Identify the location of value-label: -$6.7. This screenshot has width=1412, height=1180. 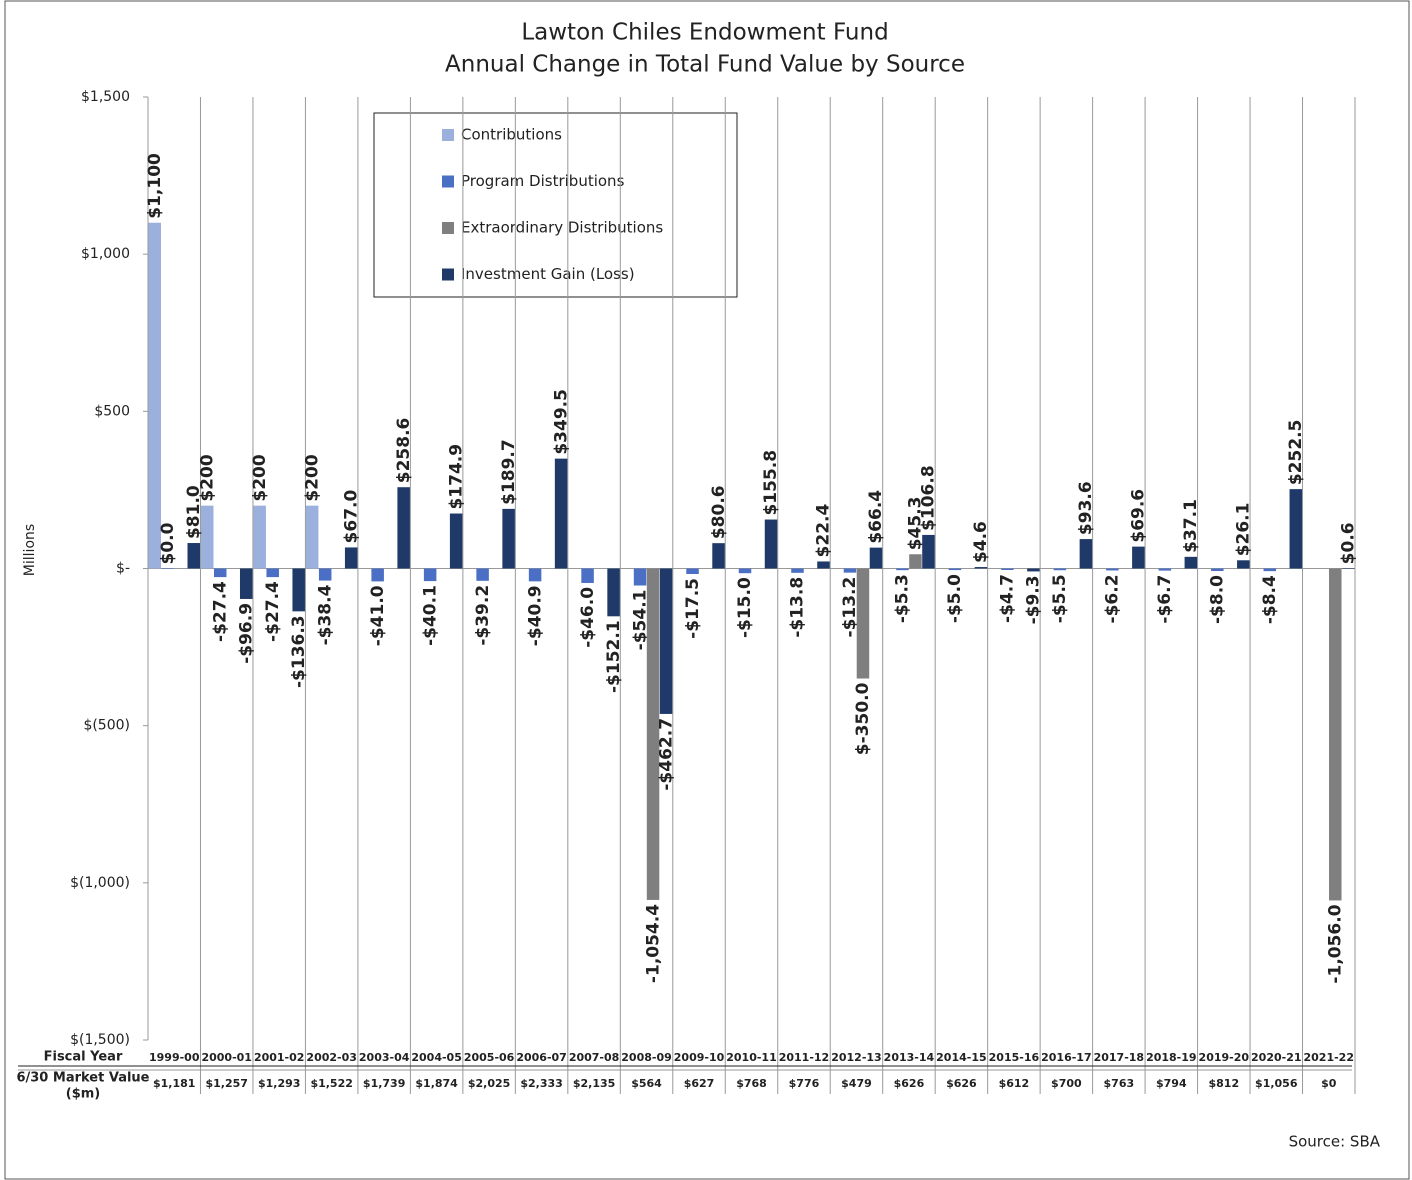
(1165, 599).